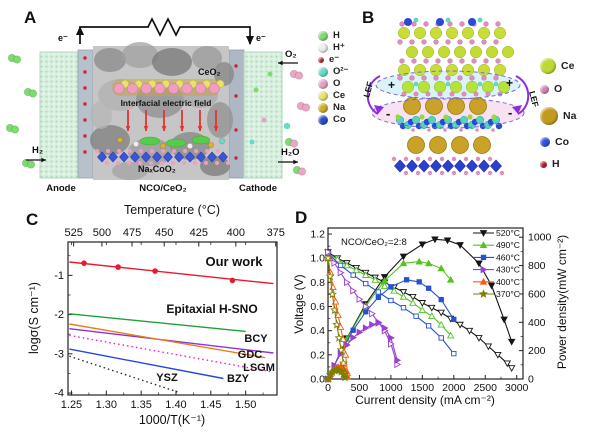 This screenshot has width=600, height=432. Describe the element at coordinates (291, 54) in the screenshot. I see `o2-label: O₂` at that location.